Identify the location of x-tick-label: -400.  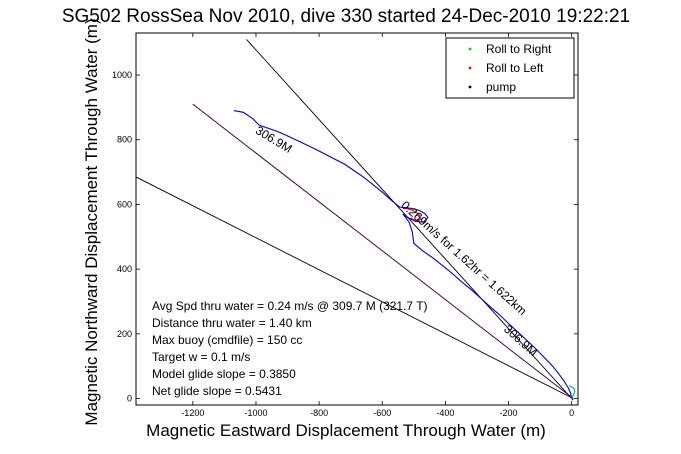
(445, 413).